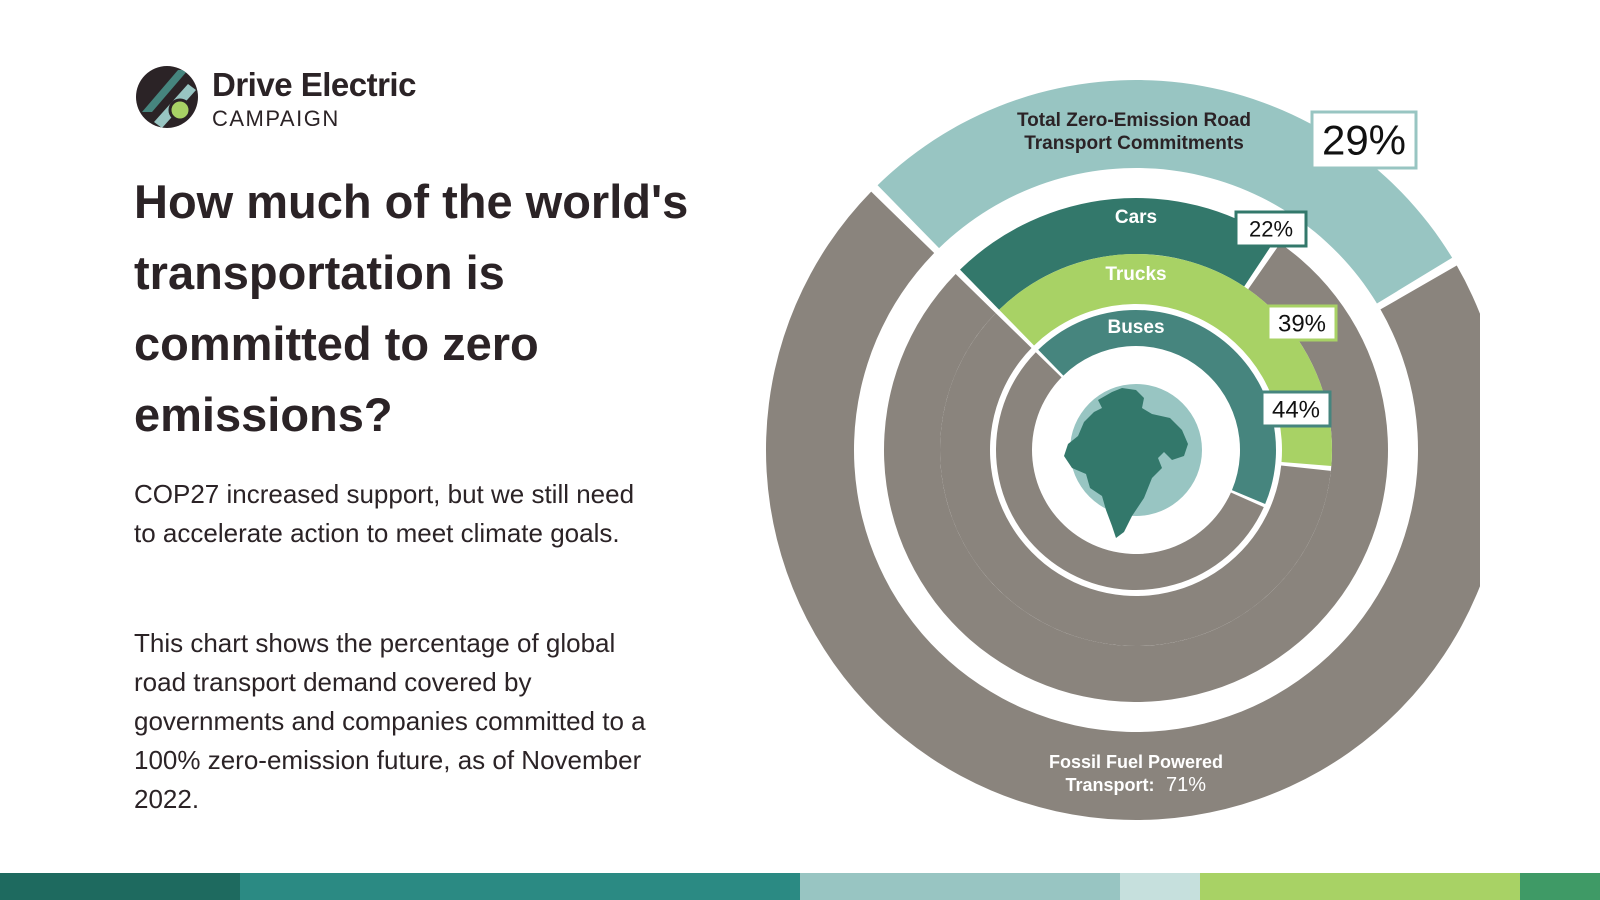 The image size is (1600, 900). What do you see at coordinates (1117, 253) in the screenshot?
I see `value-arc-cars` at bounding box center [1117, 253].